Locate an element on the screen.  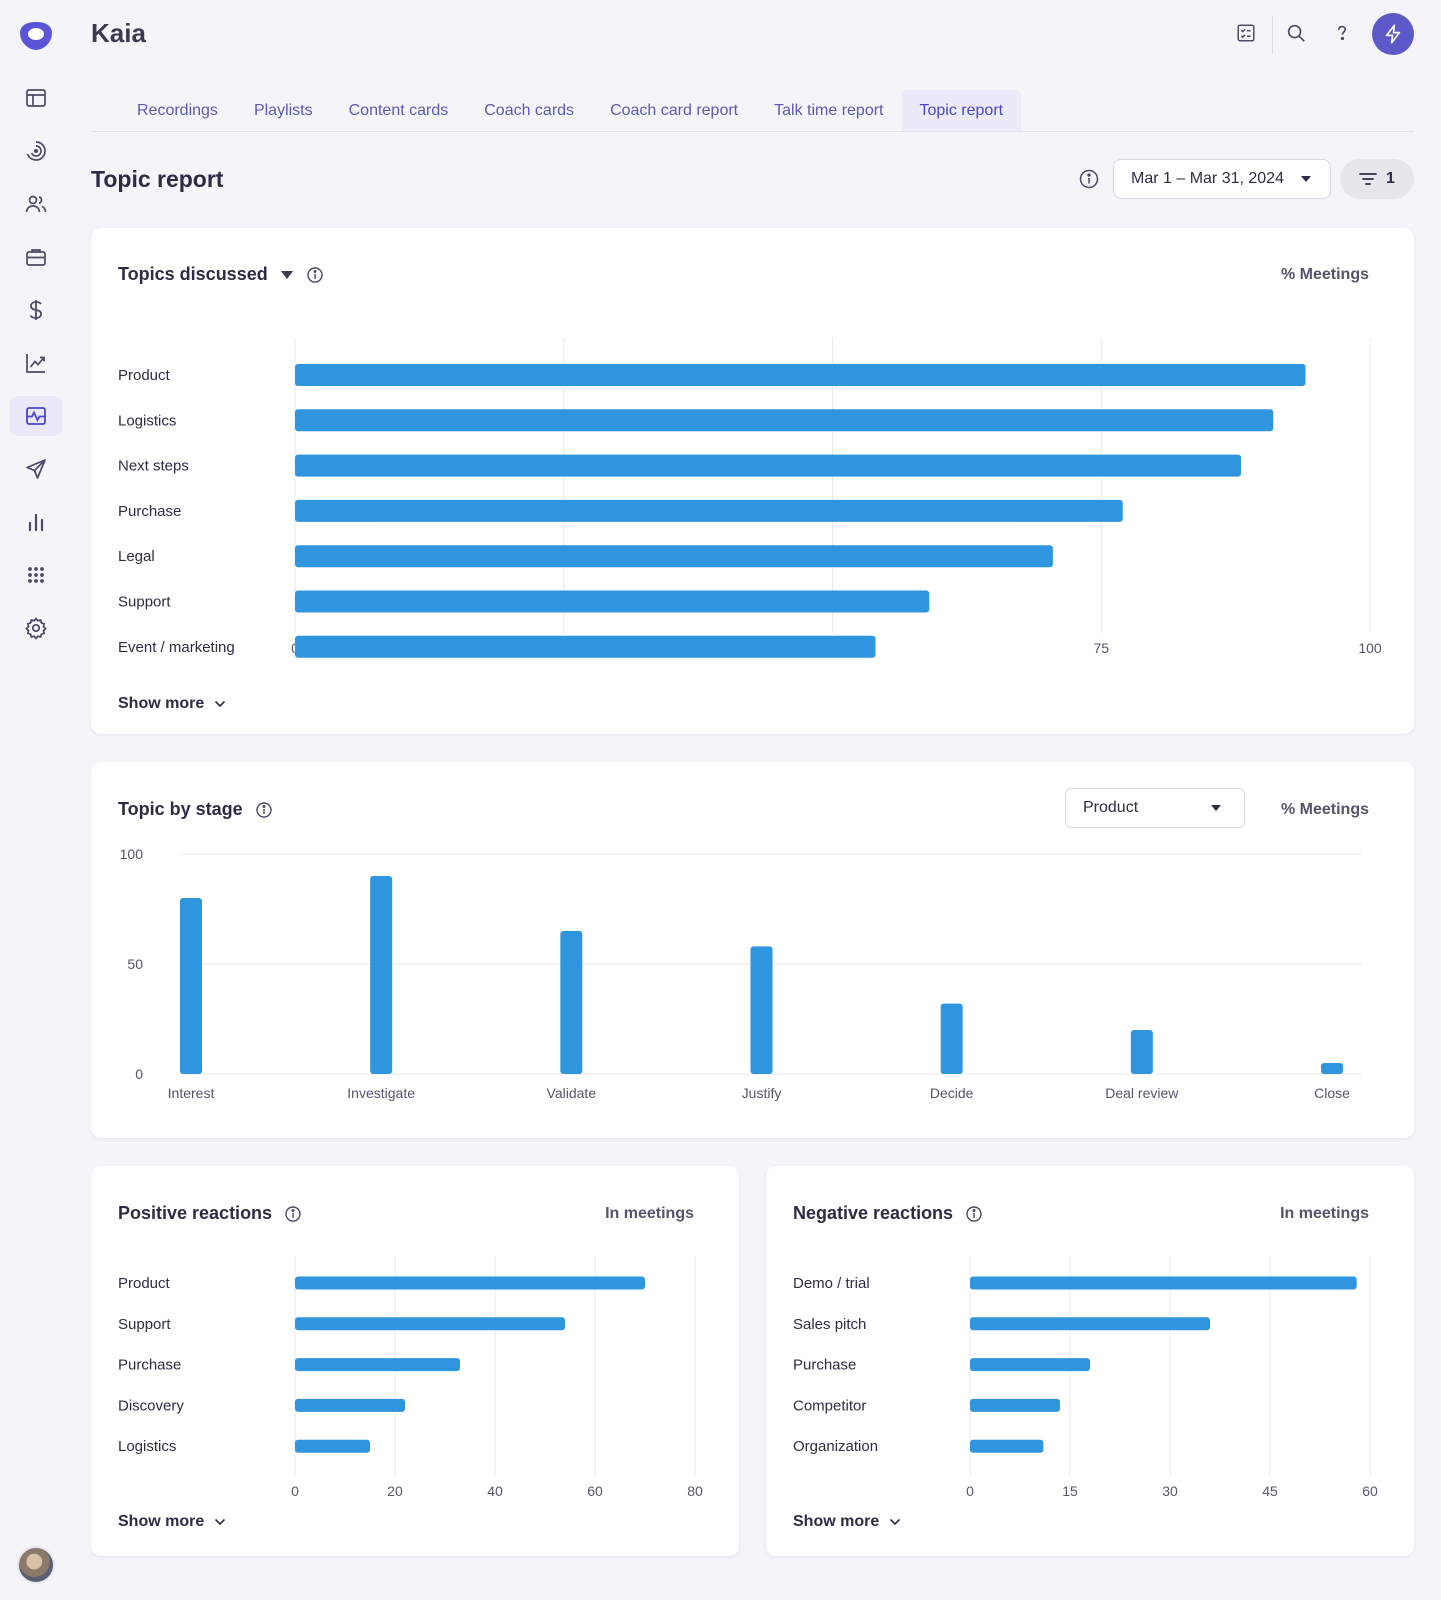
topic-by-stage-title-wrap: Topic by stage is located at coordinates (195, 809).